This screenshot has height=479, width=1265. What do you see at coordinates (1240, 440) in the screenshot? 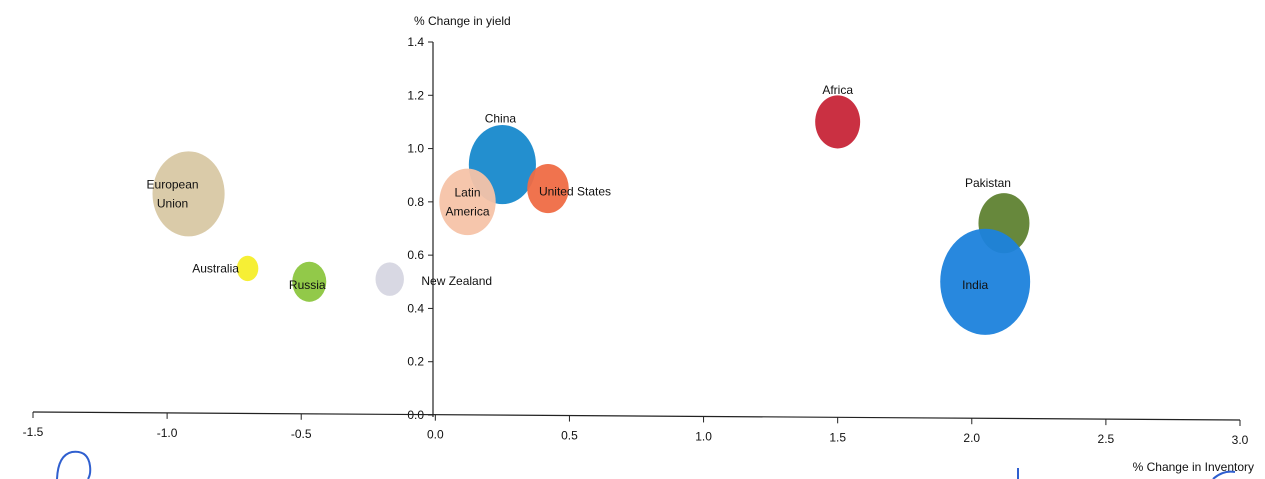
I see `x-tick-label: 3.0` at bounding box center [1240, 440].